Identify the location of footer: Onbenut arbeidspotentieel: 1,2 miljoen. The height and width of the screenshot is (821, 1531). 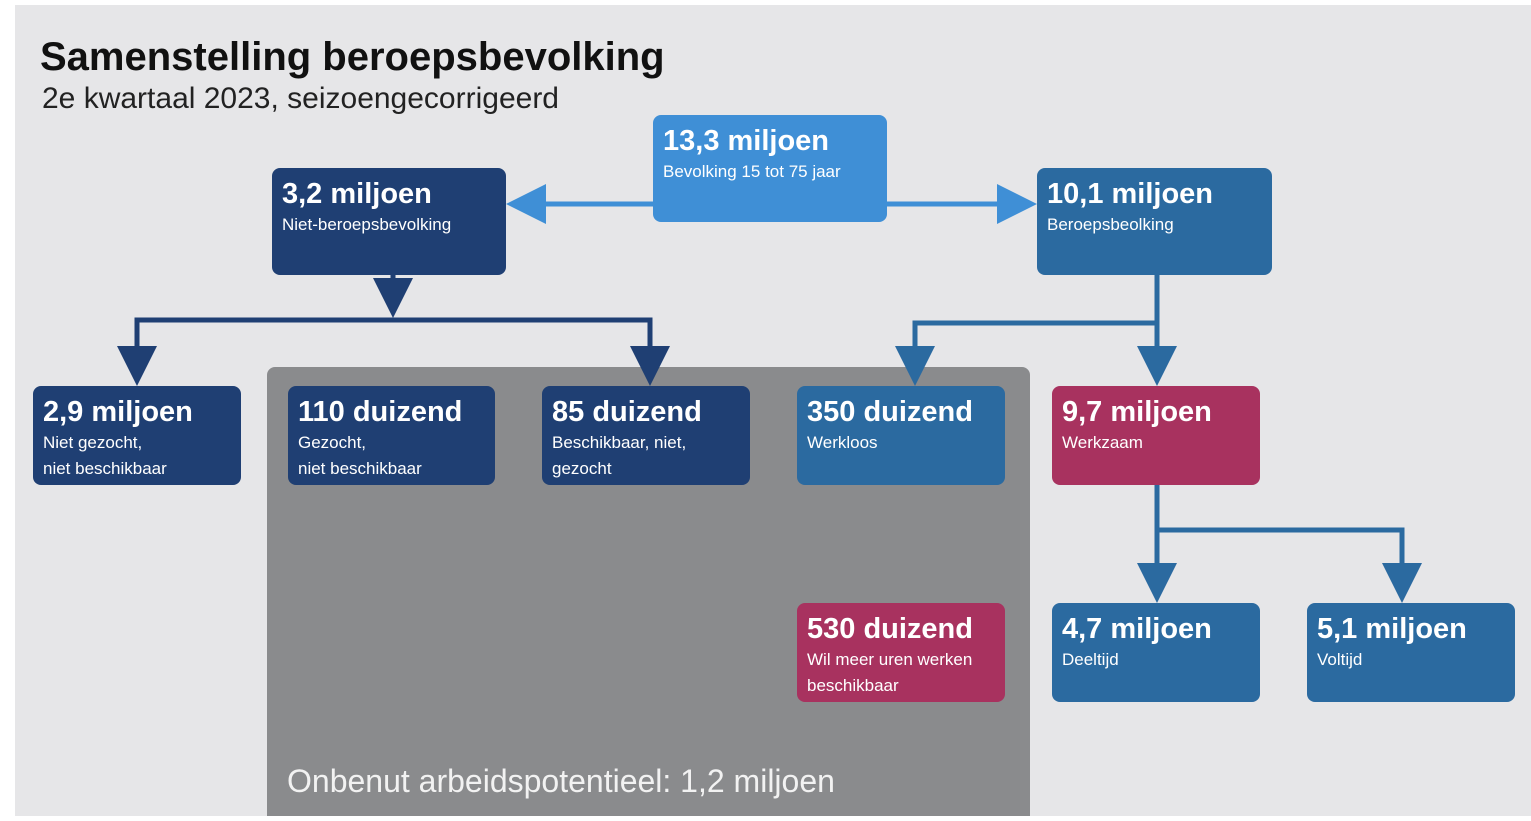
(561, 781).